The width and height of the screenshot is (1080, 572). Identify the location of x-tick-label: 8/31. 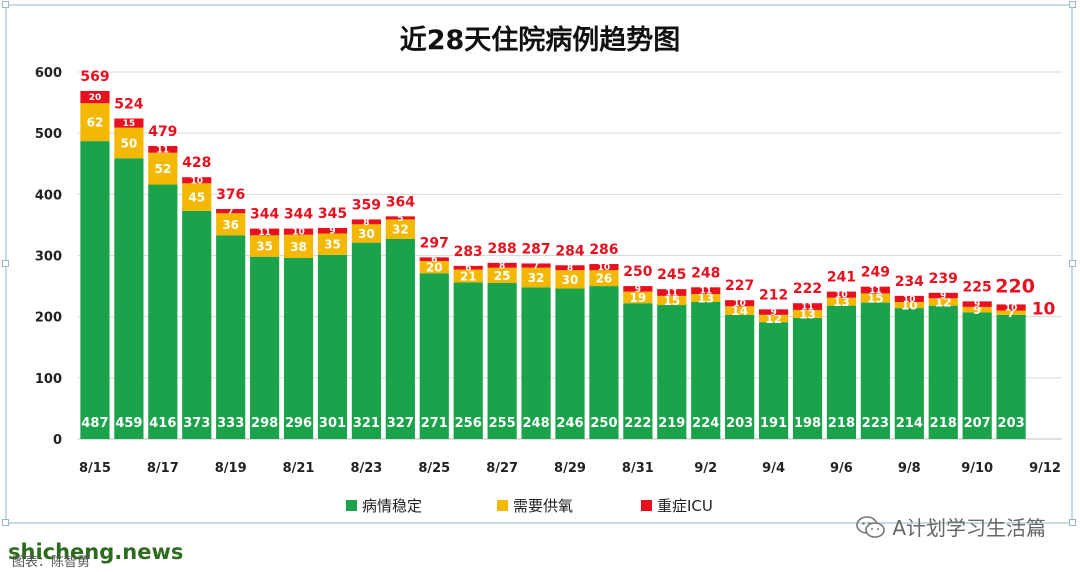
(638, 468).